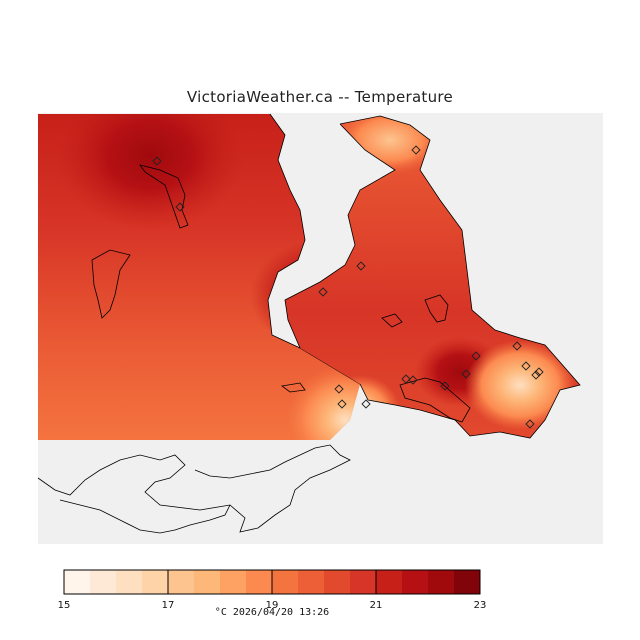 Image resolution: width=640 pixels, height=640 pixels. I want to click on legend-tick-label: 15, so click(64, 605).